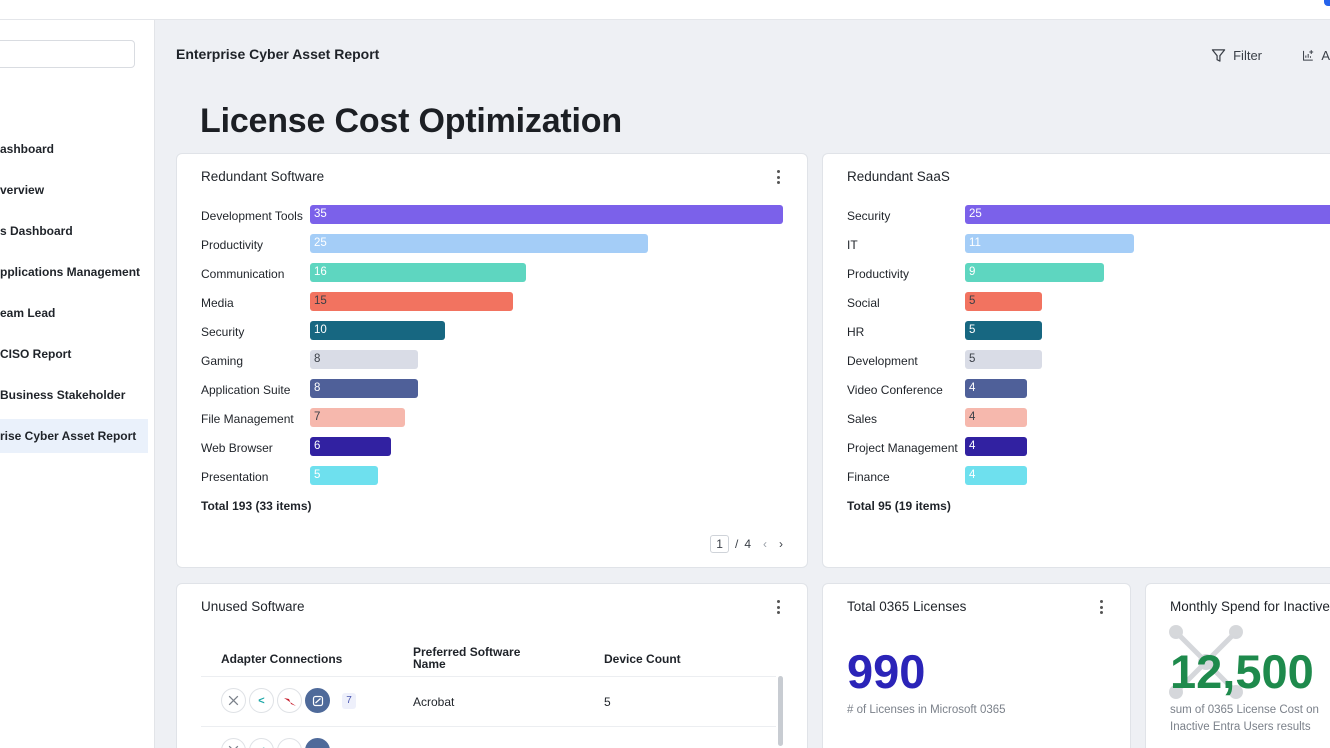 This screenshot has height=748, width=1330. Describe the element at coordinates (886, 671) in the screenshot. I see `metric-value: 990` at that location.